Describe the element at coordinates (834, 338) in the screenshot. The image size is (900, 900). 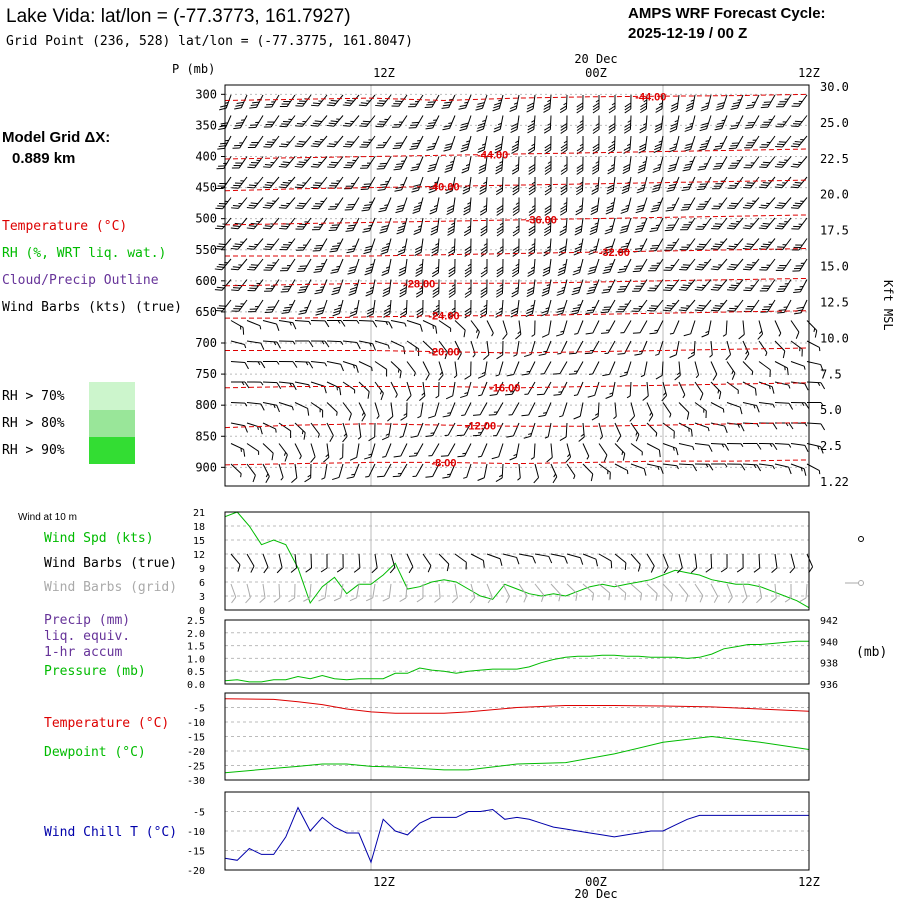
I see `height-tick-label: 10.0` at that location.